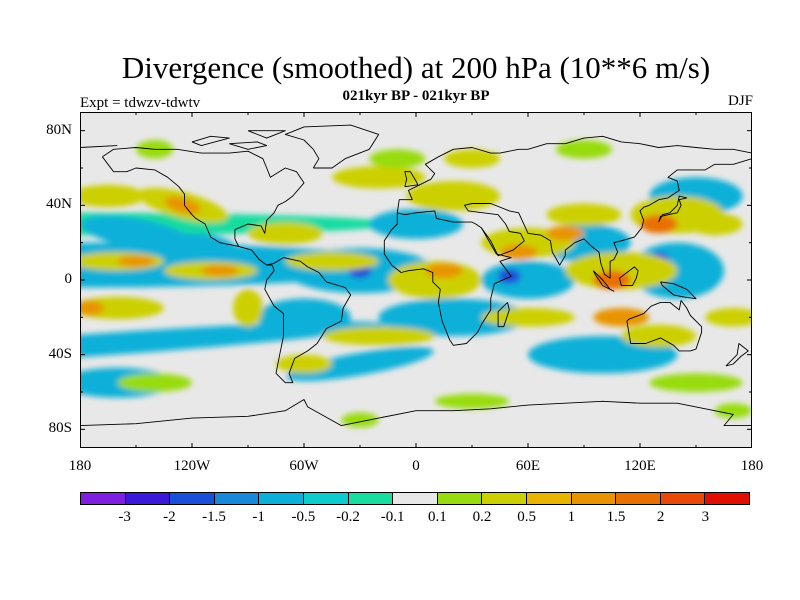 This screenshot has width=800, height=600. Describe the element at coordinates (303, 517) in the screenshot. I see `colorbar-label: -0.5` at that location.